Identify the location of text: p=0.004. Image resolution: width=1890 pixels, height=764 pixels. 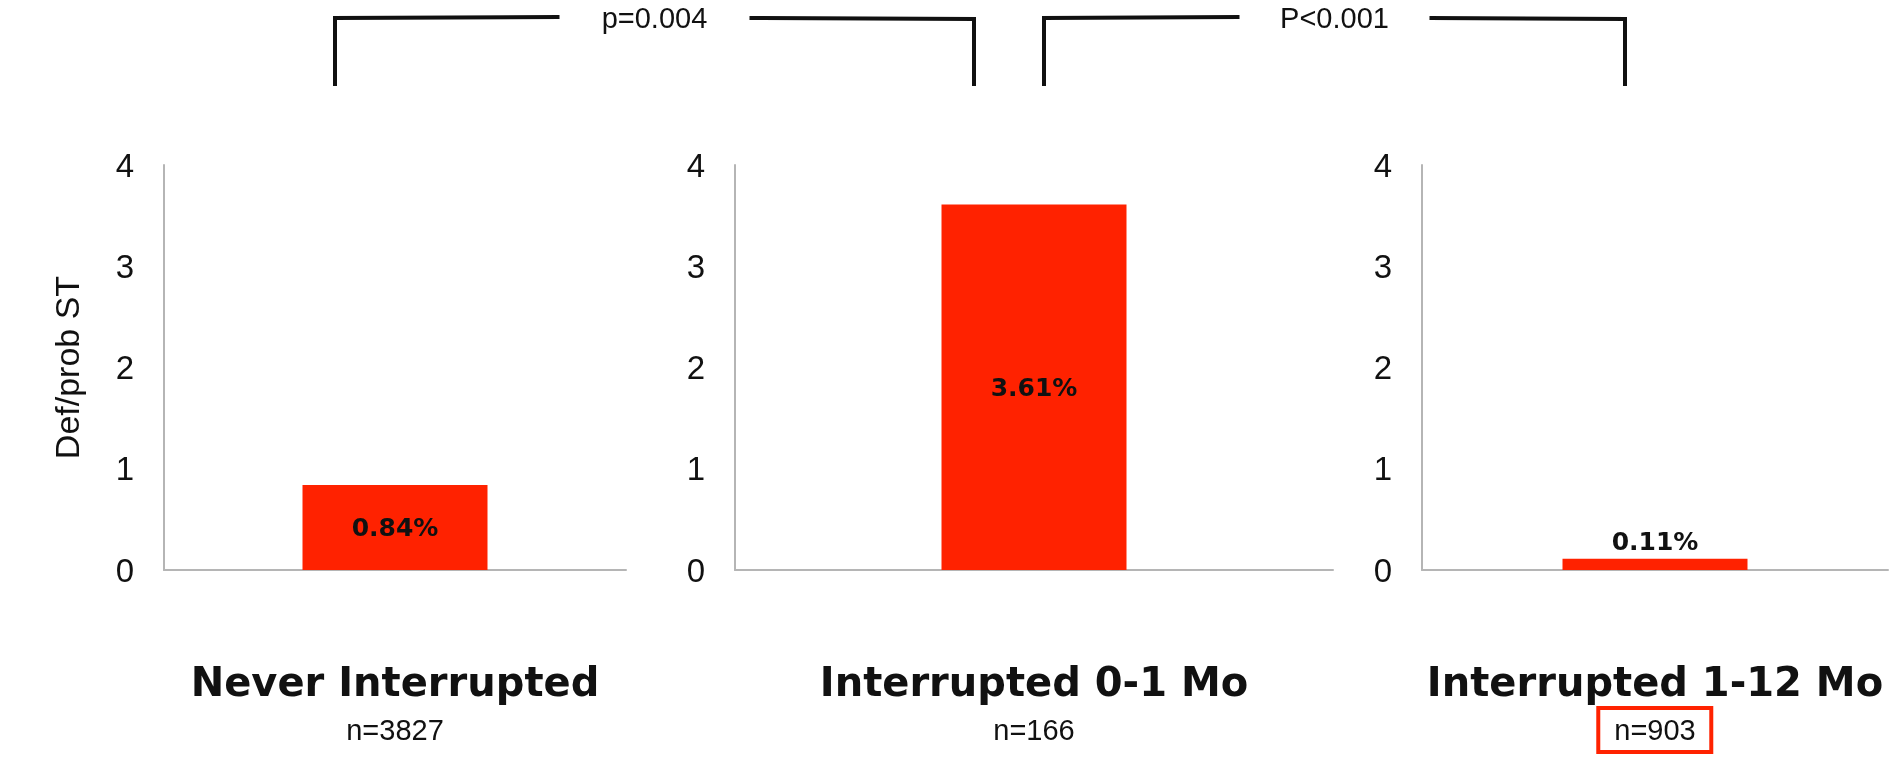
(654, 18).